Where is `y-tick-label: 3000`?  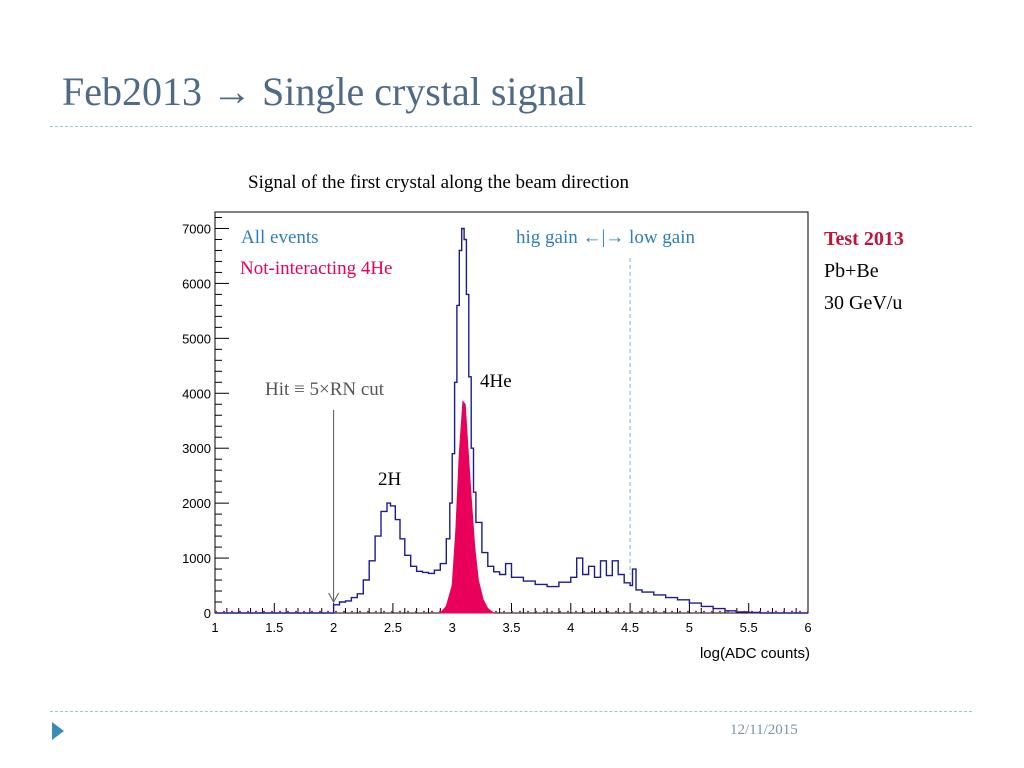
y-tick-label: 3000 is located at coordinates (196, 448).